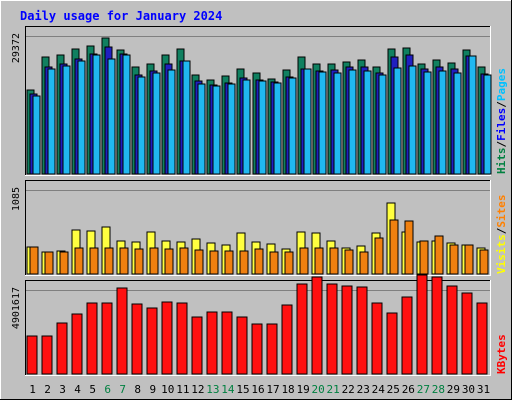 This screenshot has height=400, width=512. I want to click on legend-files: Files, so click(501, 124).